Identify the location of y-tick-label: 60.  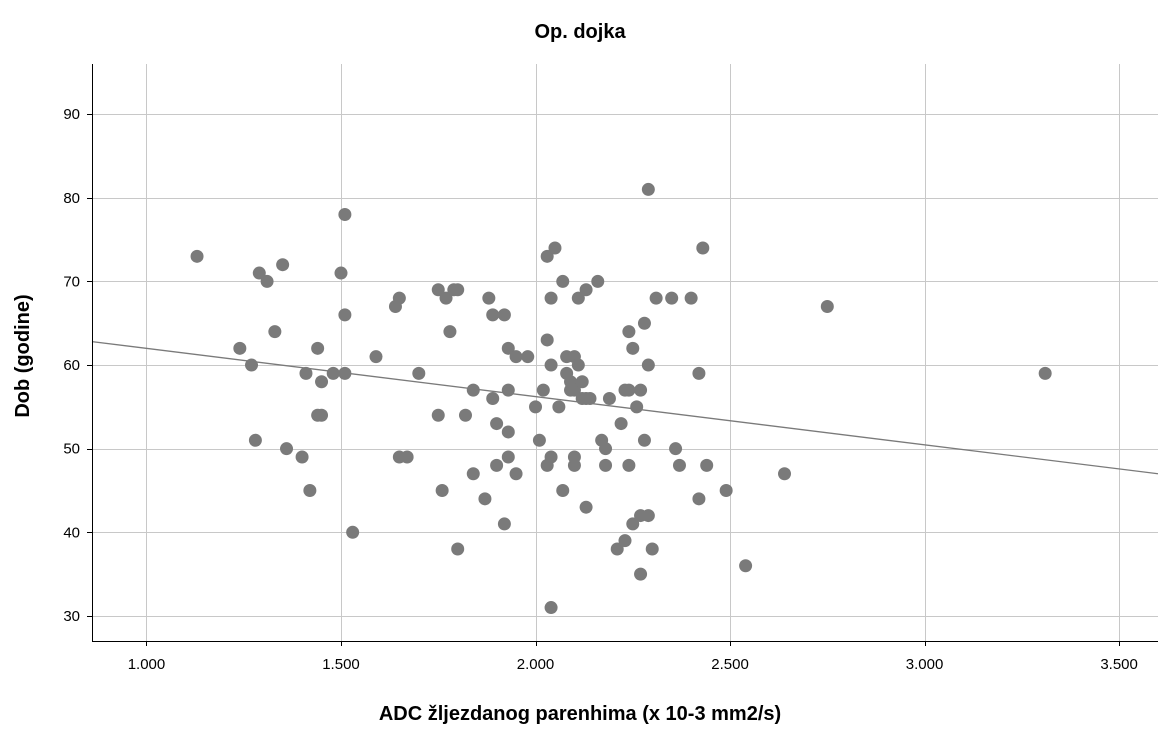
(71, 365).